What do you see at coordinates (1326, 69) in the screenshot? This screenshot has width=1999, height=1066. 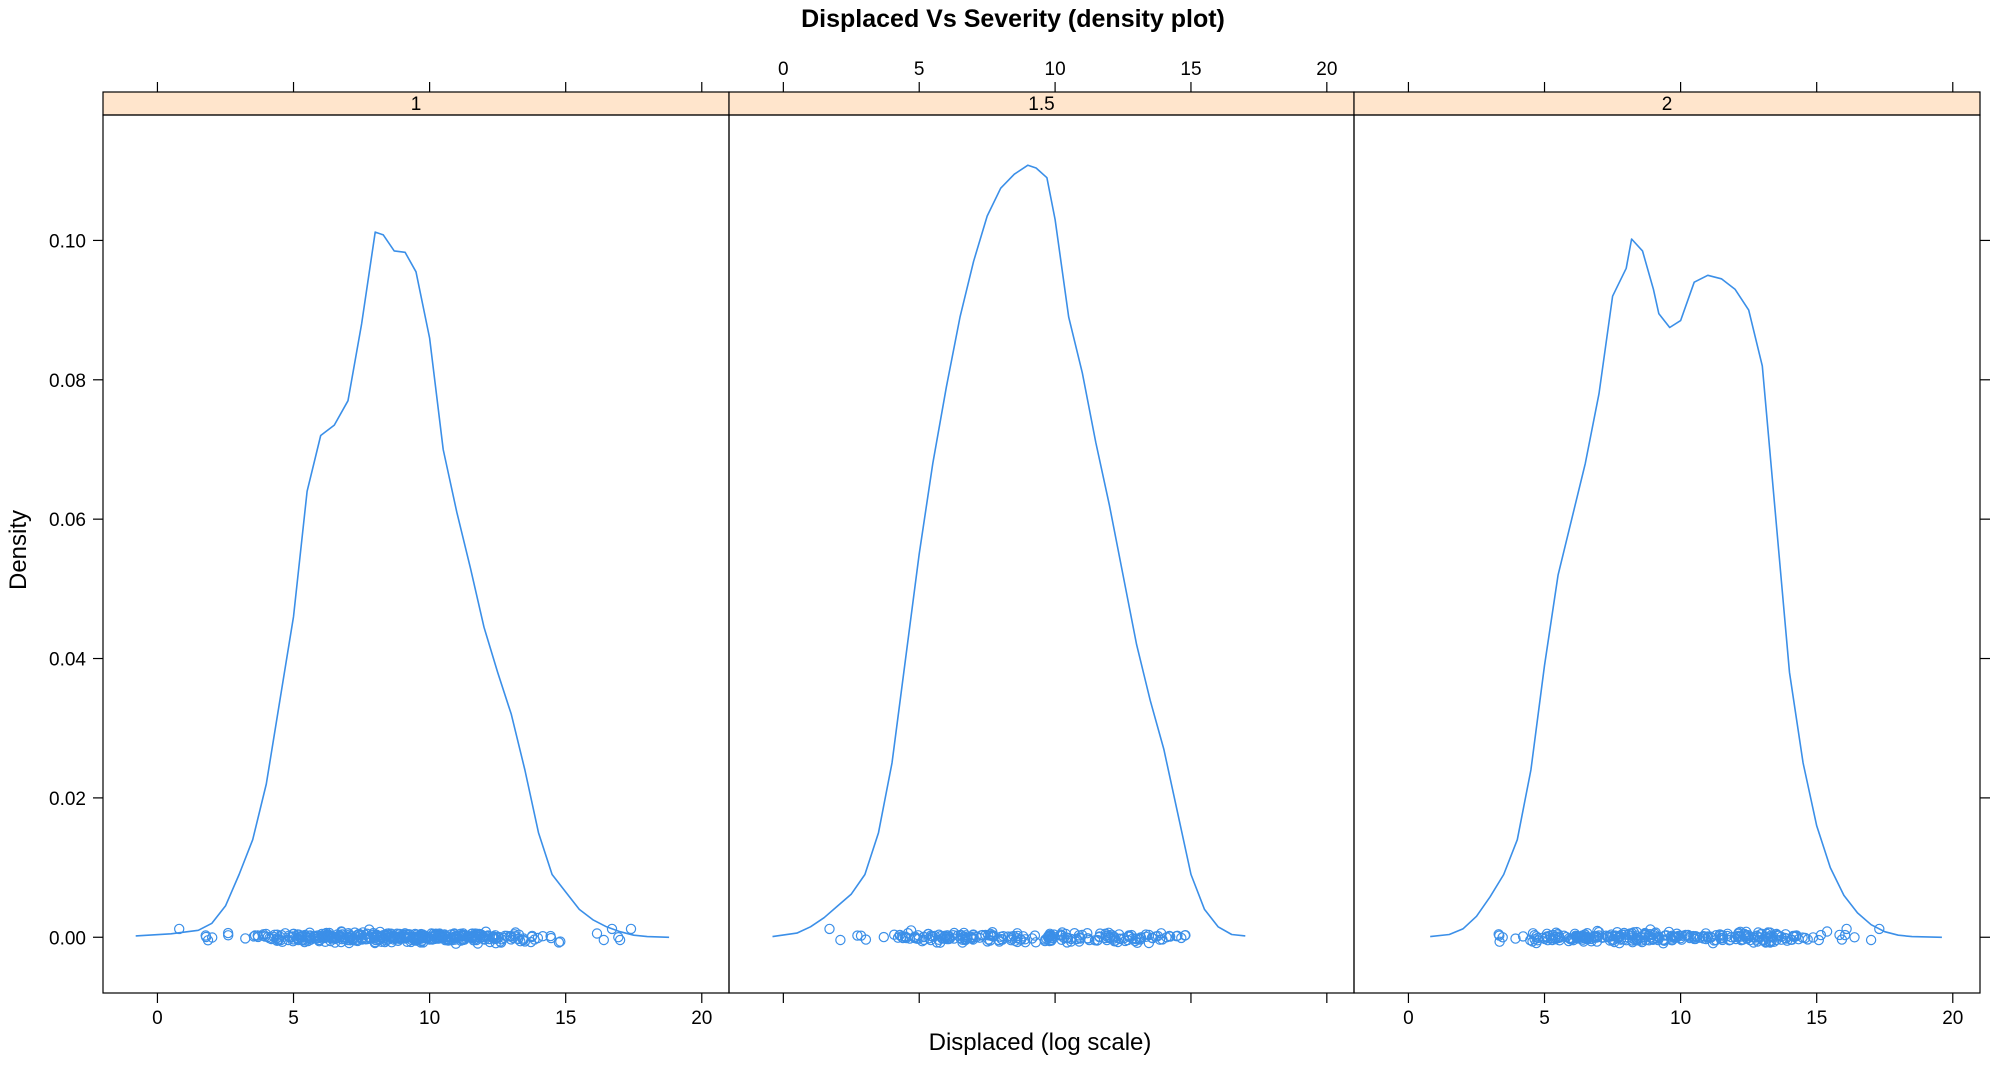 I see `x-tick-label-20: 20` at bounding box center [1326, 69].